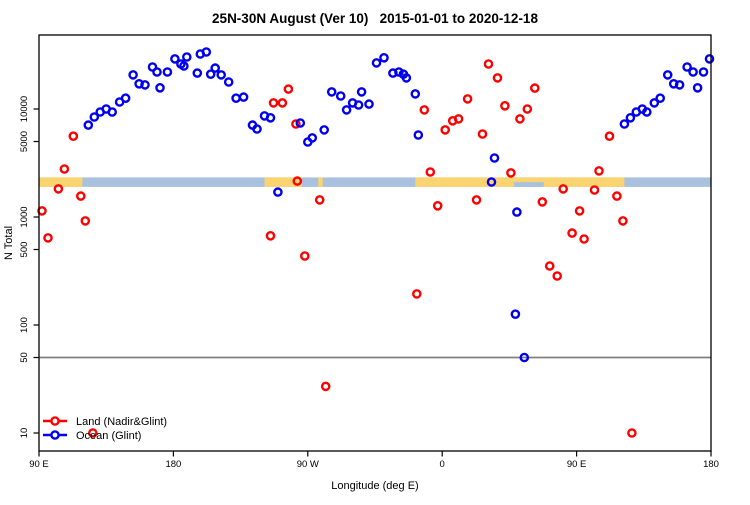 The image size is (750, 505). What do you see at coordinates (9, 243) in the screenshot?
I see `y-axis-title: N Total` at bounding box center [9, 243].